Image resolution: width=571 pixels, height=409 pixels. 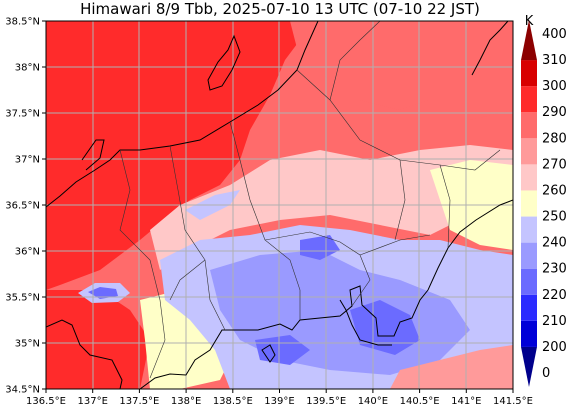 What do you see at coordinates (92, 401) in the screenshot?
I see `x-tick-label: 137°E` at bounding box center [92, 401].